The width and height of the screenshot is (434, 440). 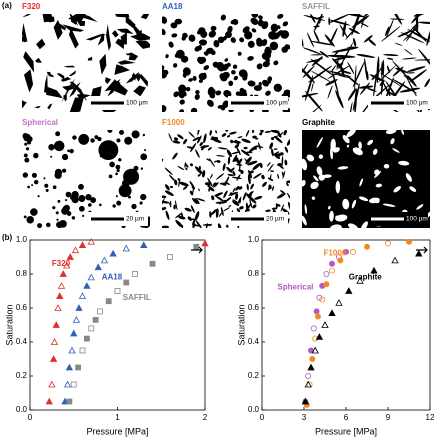 I want to click on x-tick-label: 0, so click(x=30, y=417).